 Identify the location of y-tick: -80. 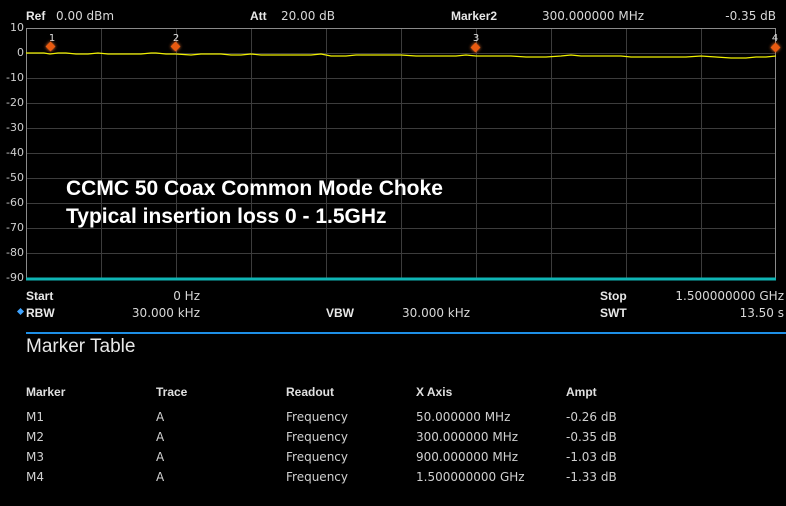
(15, 252).